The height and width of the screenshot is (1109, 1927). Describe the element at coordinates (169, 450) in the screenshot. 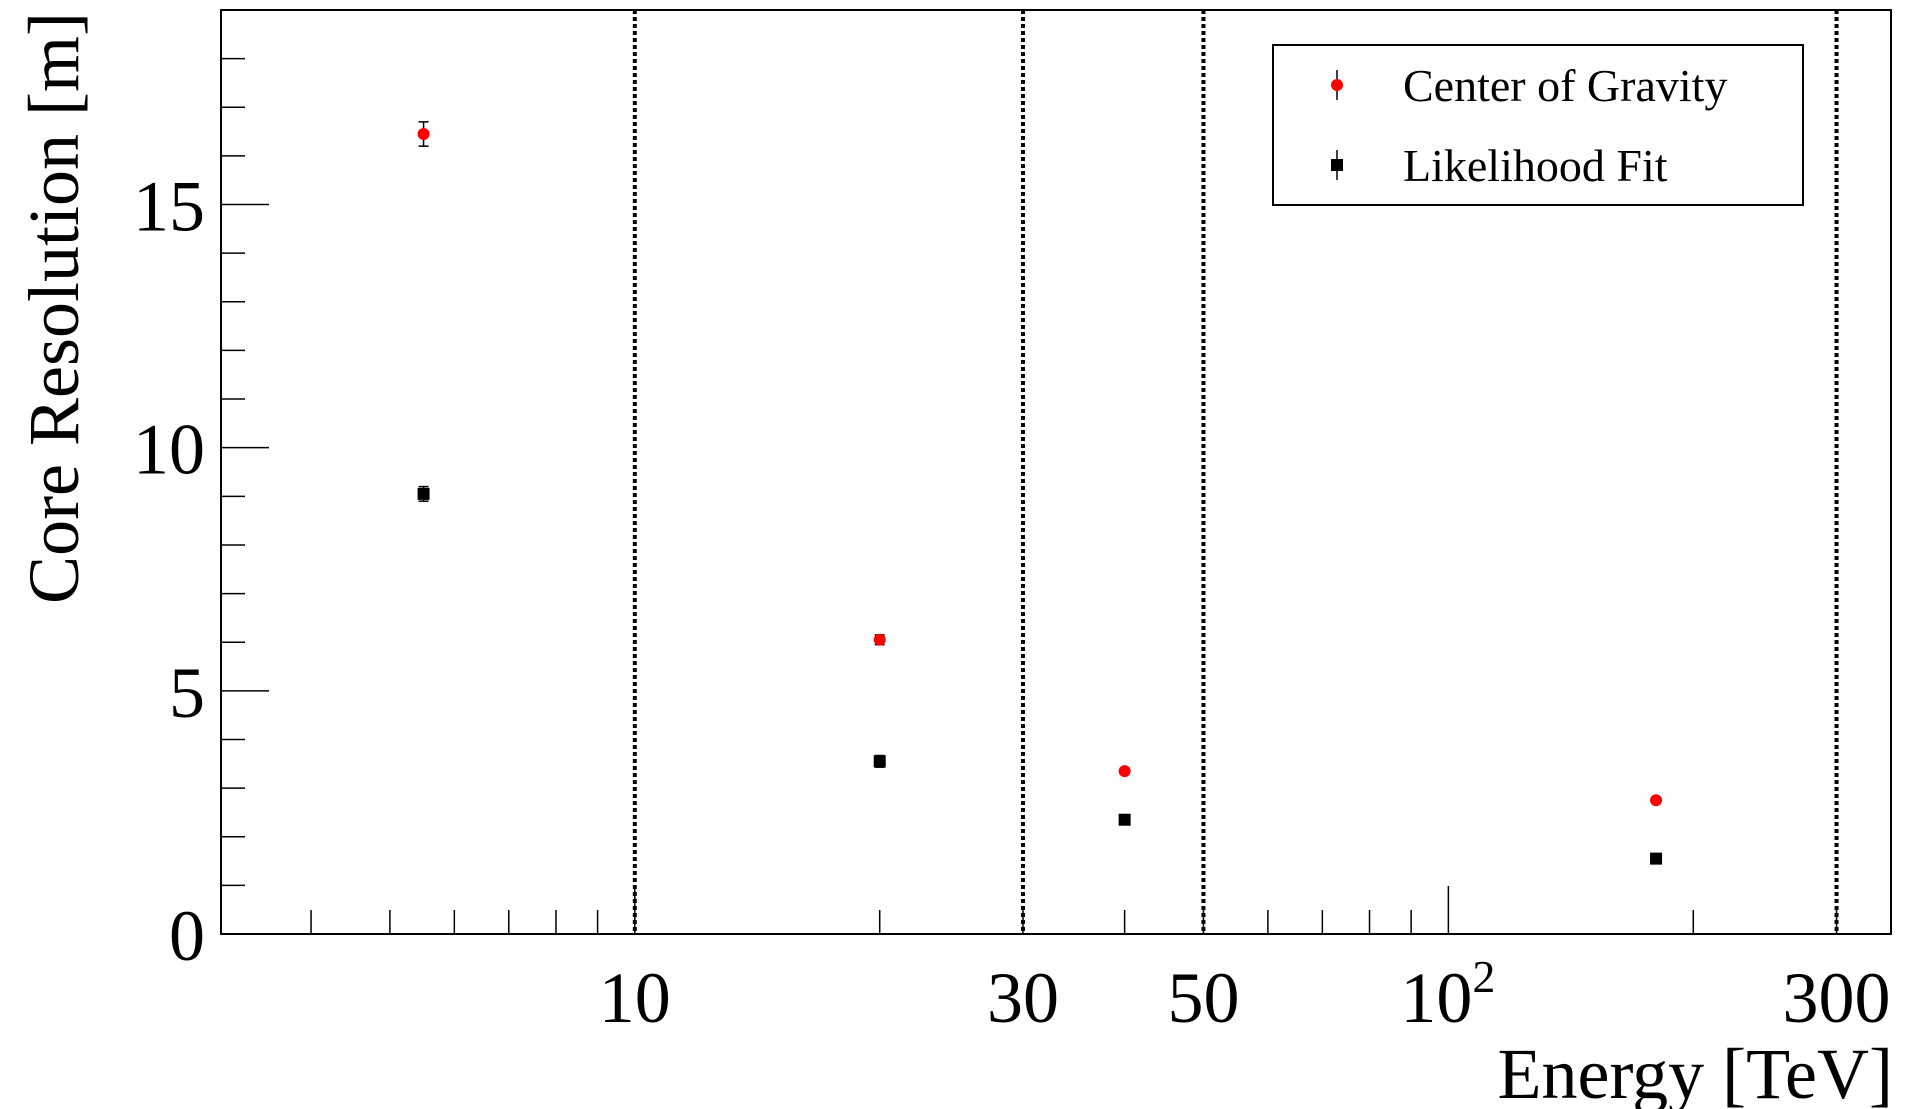

I see `y-tick-label: 10` at that location.